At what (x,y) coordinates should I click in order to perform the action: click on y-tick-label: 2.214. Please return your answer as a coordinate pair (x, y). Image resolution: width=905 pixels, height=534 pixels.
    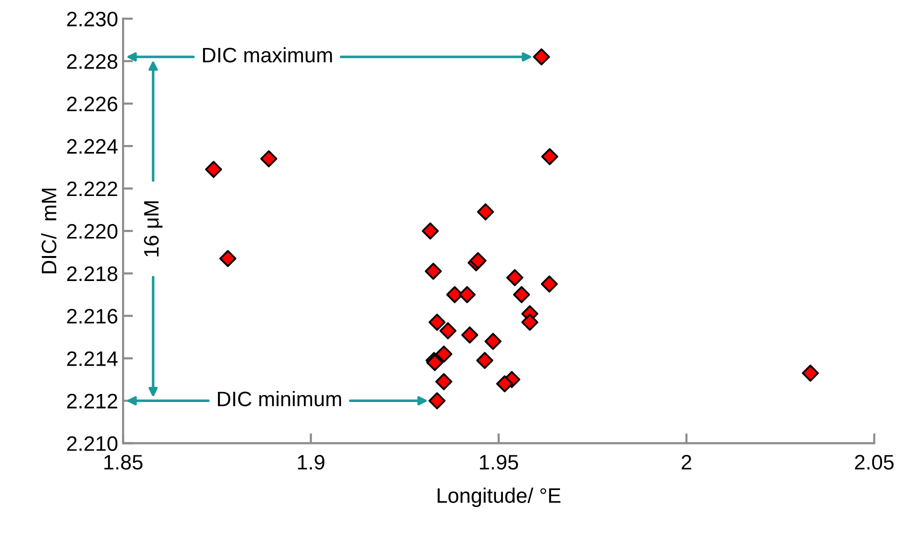
    Looking at the image, I should click on (92, 358).